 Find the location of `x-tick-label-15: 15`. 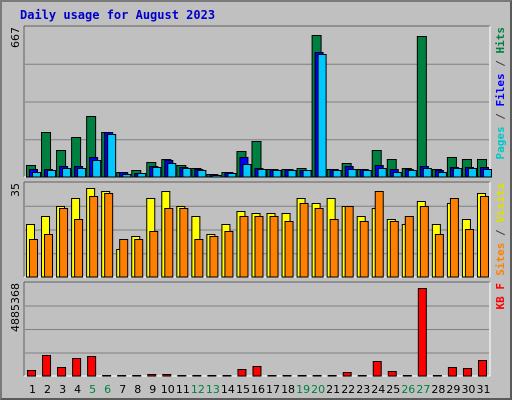

x-tick-label-15: 15 is located at coordinates (243, 389).